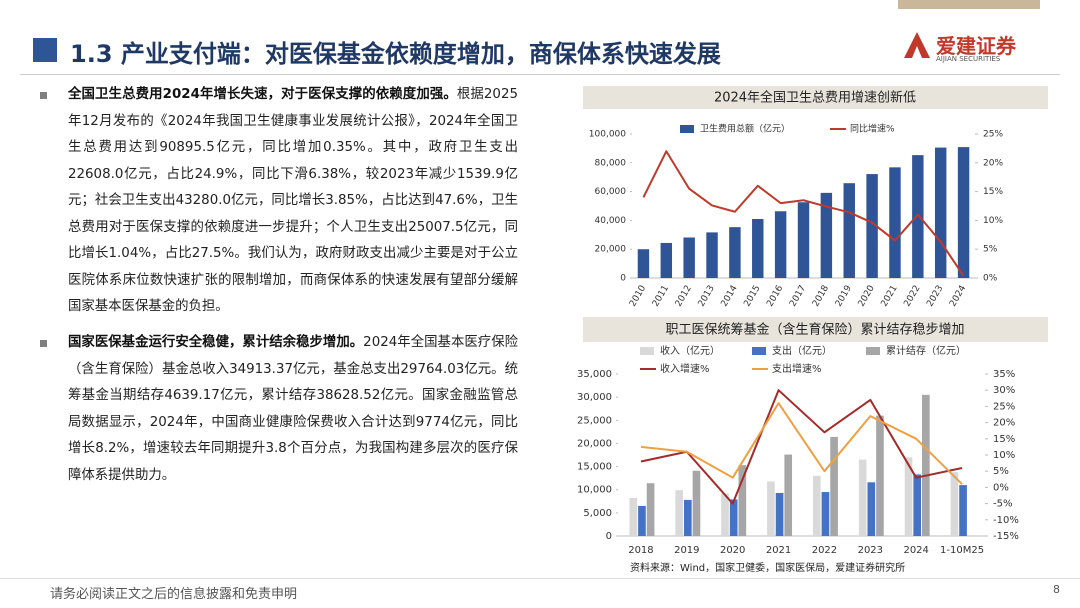 The width and height of the screenshot is (1080, 608). I want to click on x-tick-label: 2013, so click(707, 296).